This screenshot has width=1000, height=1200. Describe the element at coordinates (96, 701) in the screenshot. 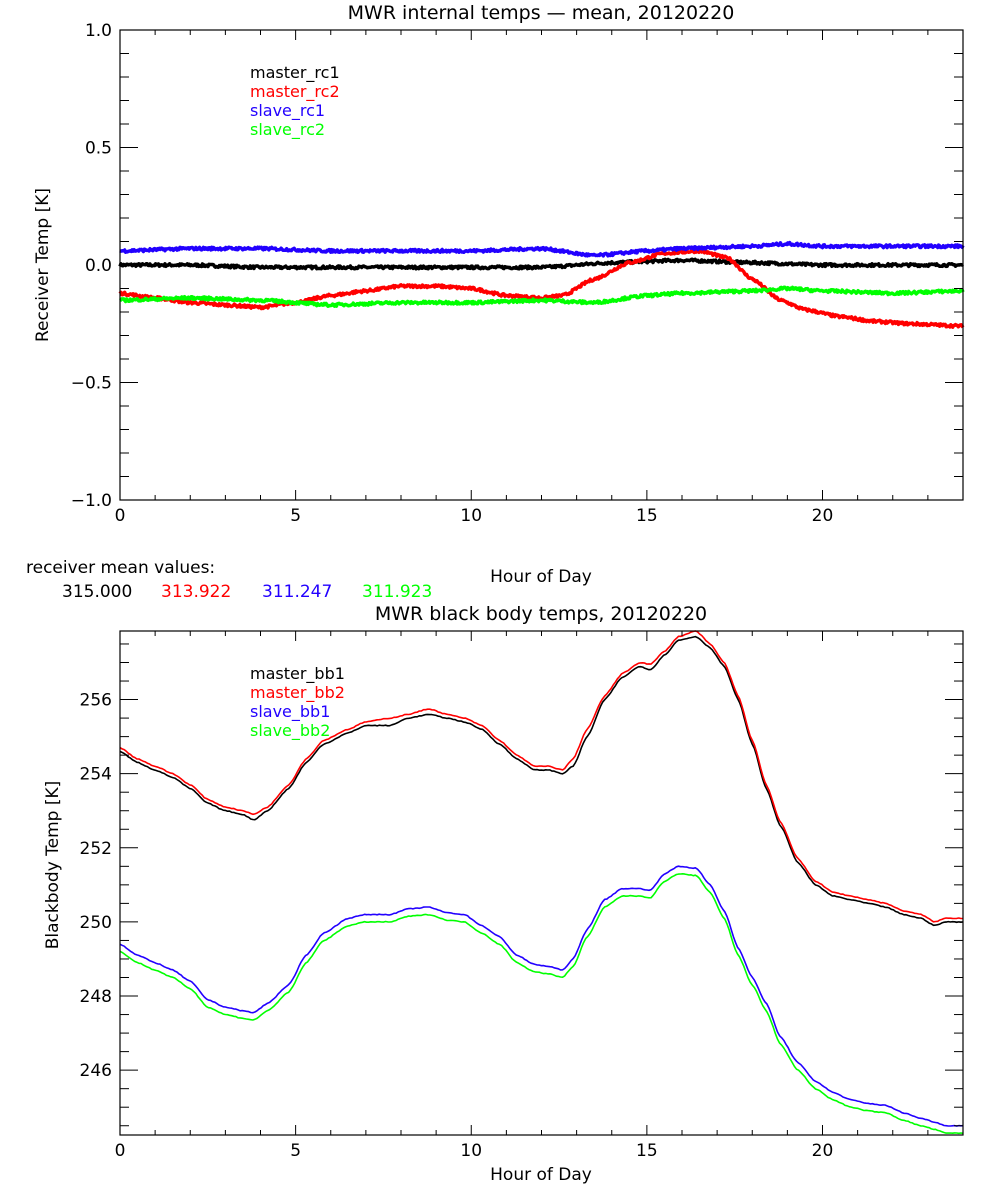

I see `y-tick-label: 256` at that location.